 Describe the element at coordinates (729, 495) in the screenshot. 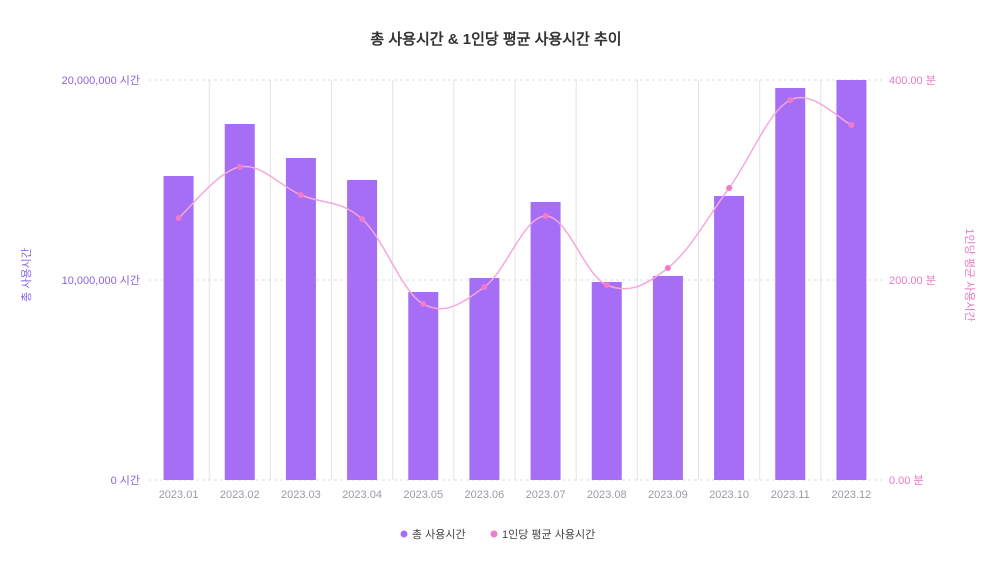

I see `x-tick-label: 2023.10` at that location.